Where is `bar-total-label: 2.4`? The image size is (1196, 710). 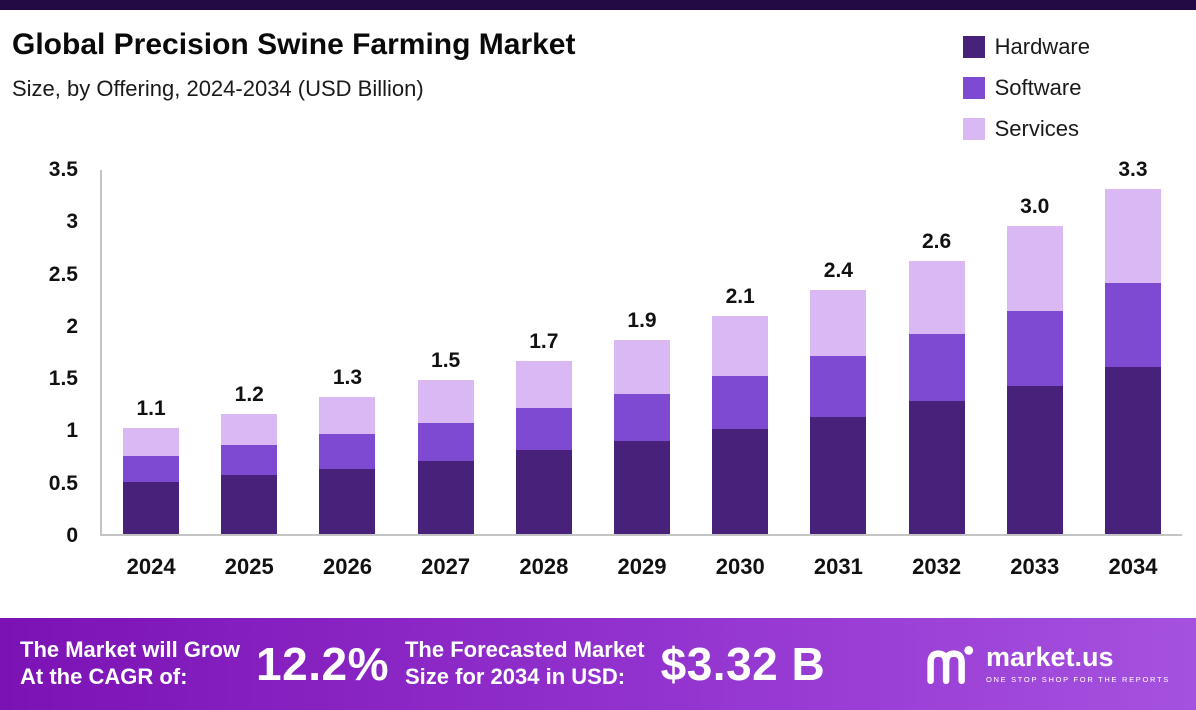
bar-total-label: 2.4 is located at coordinates (838, 270).